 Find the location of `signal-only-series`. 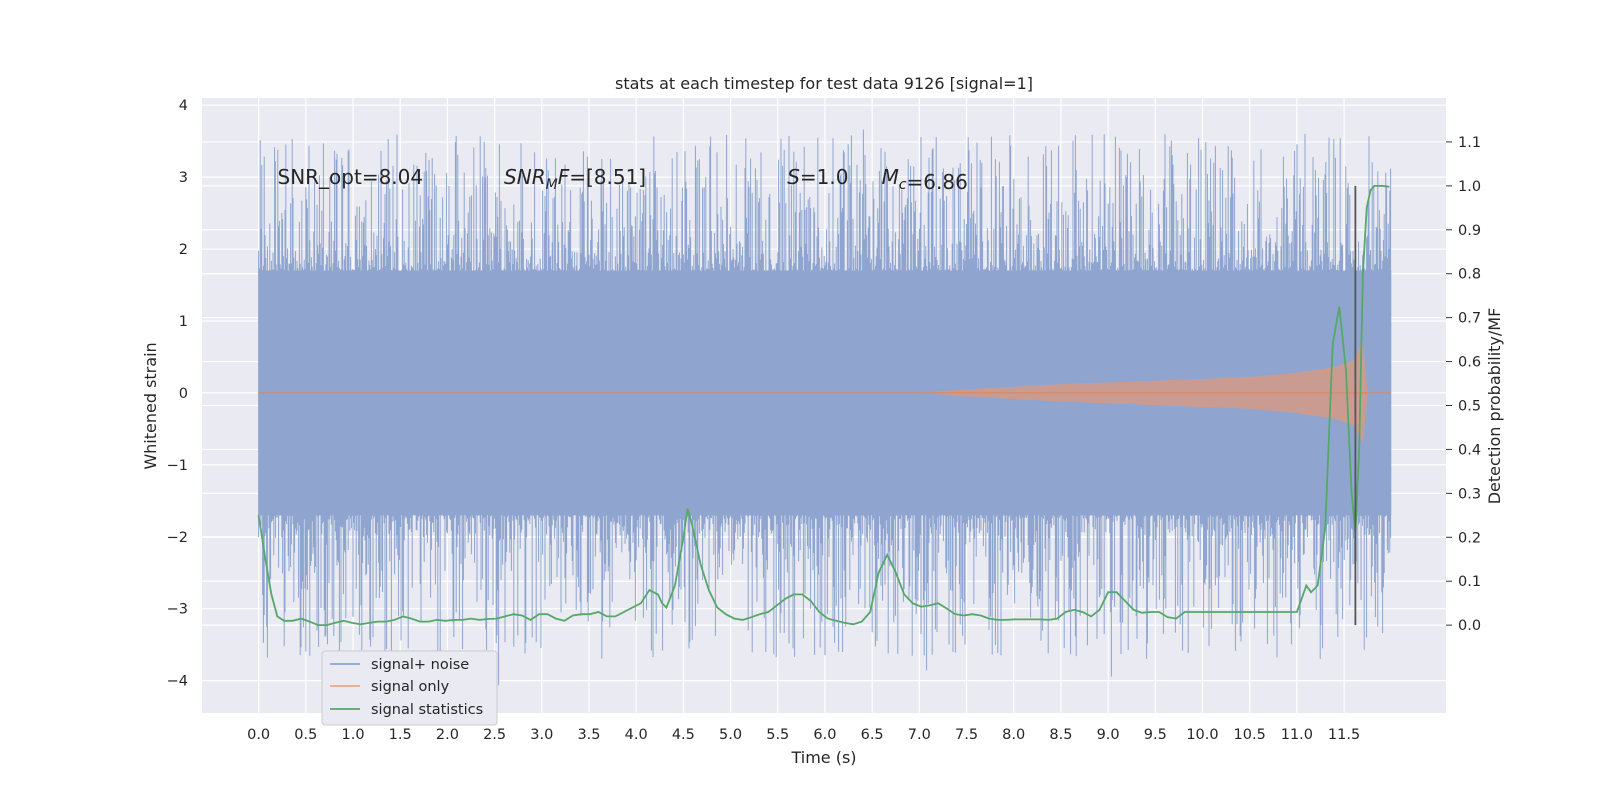

signal-only-series is located at coordinates (825, 393).